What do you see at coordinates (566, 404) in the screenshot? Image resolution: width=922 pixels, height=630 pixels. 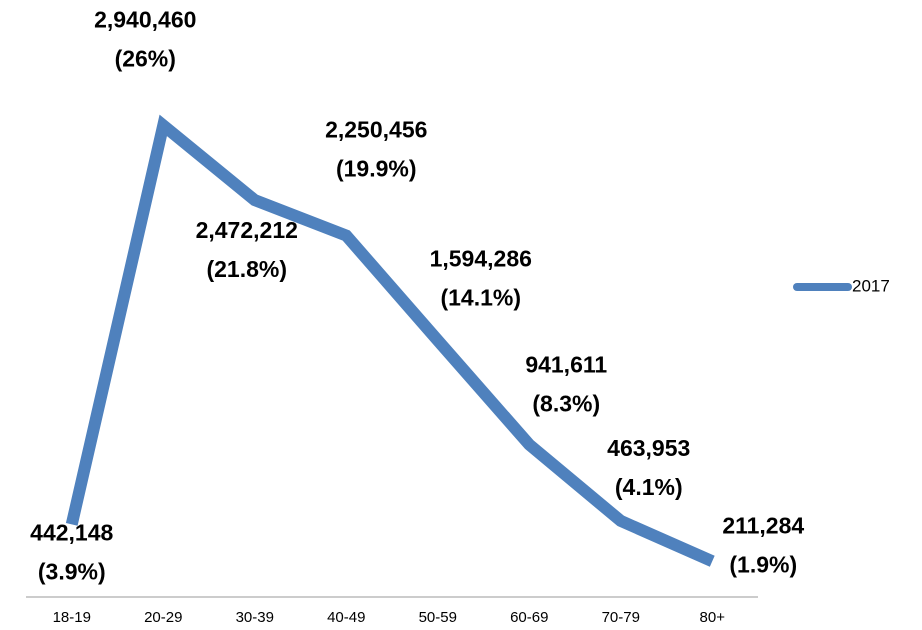 I see `share-label: (8.3%)` at bounding box center [566, 404].